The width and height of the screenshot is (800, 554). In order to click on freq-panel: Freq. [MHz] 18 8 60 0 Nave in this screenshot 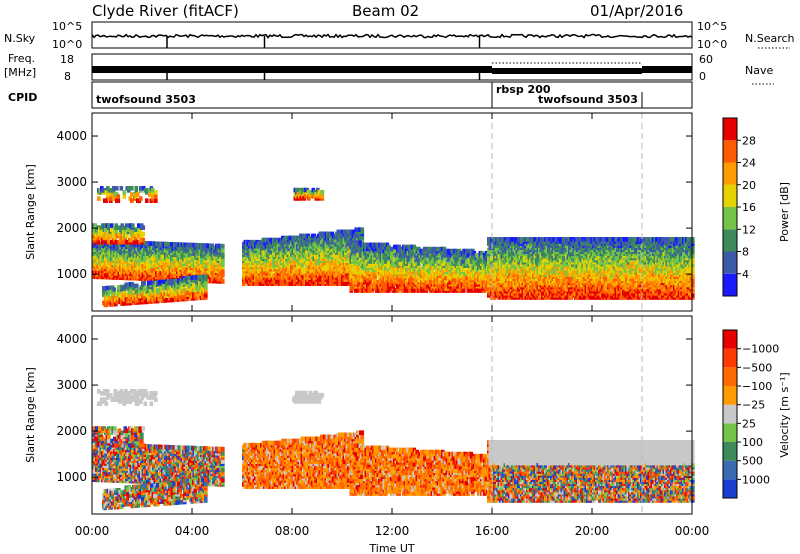, I will do `click(389, 68)`.